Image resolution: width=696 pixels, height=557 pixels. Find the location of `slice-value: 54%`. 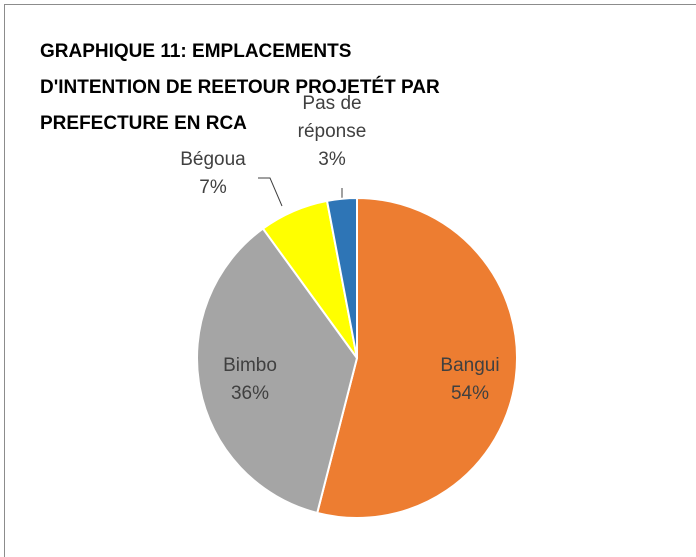

slice-value: 54% is located at coordinates (470, 393).